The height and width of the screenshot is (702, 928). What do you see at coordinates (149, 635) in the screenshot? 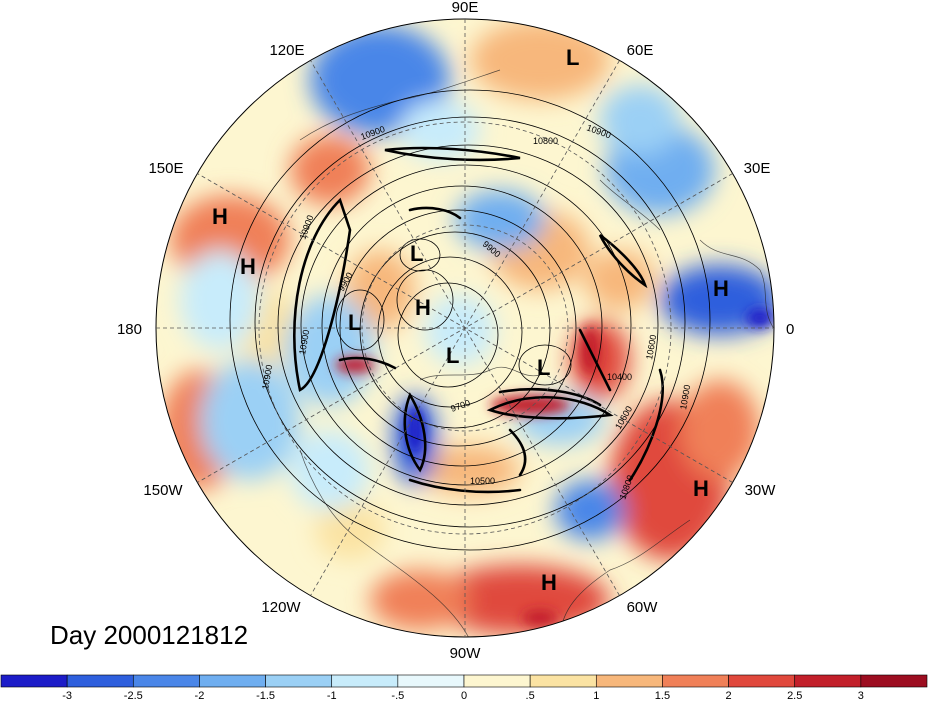
I see `plot-title: Day 2000121812` at bounding box center [149, 635].